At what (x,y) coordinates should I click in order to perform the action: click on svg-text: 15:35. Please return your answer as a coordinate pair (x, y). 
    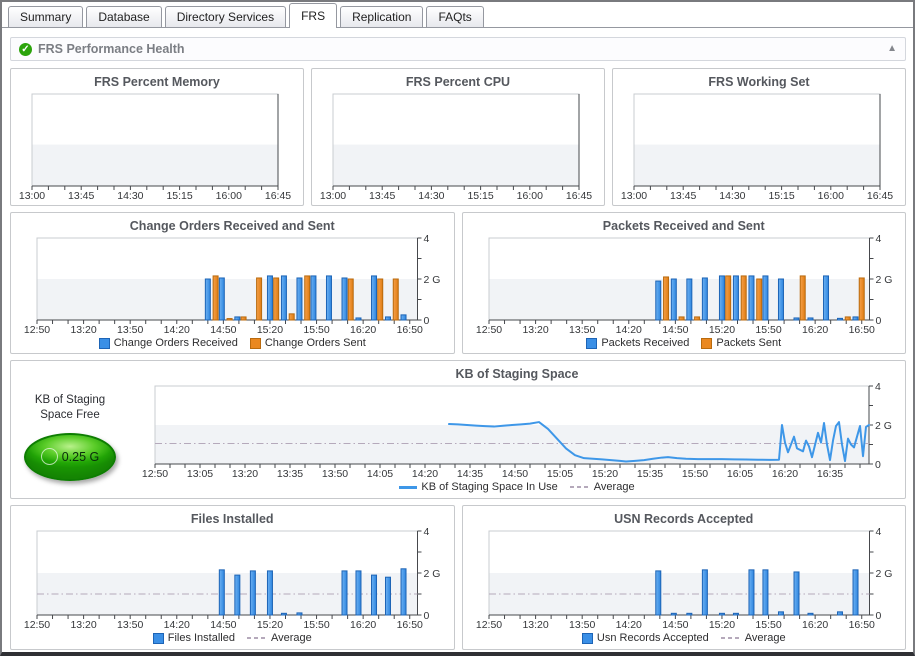
    Looking at the image, I should click on (650, 473).